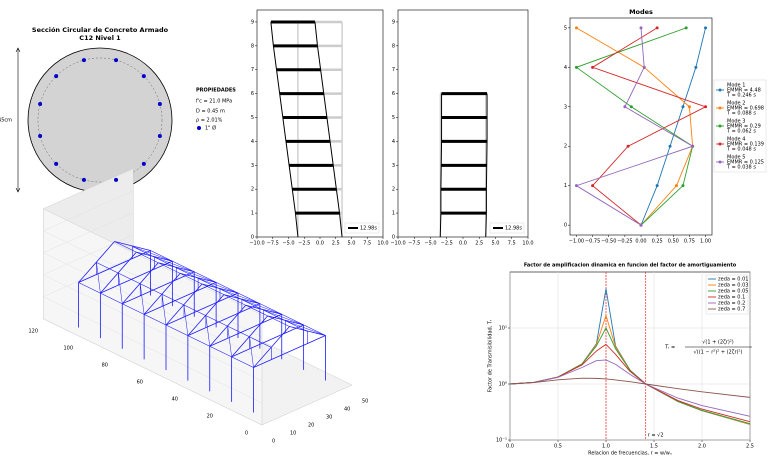  I want to click on property: D = 0.45 m, so click(210, 112).